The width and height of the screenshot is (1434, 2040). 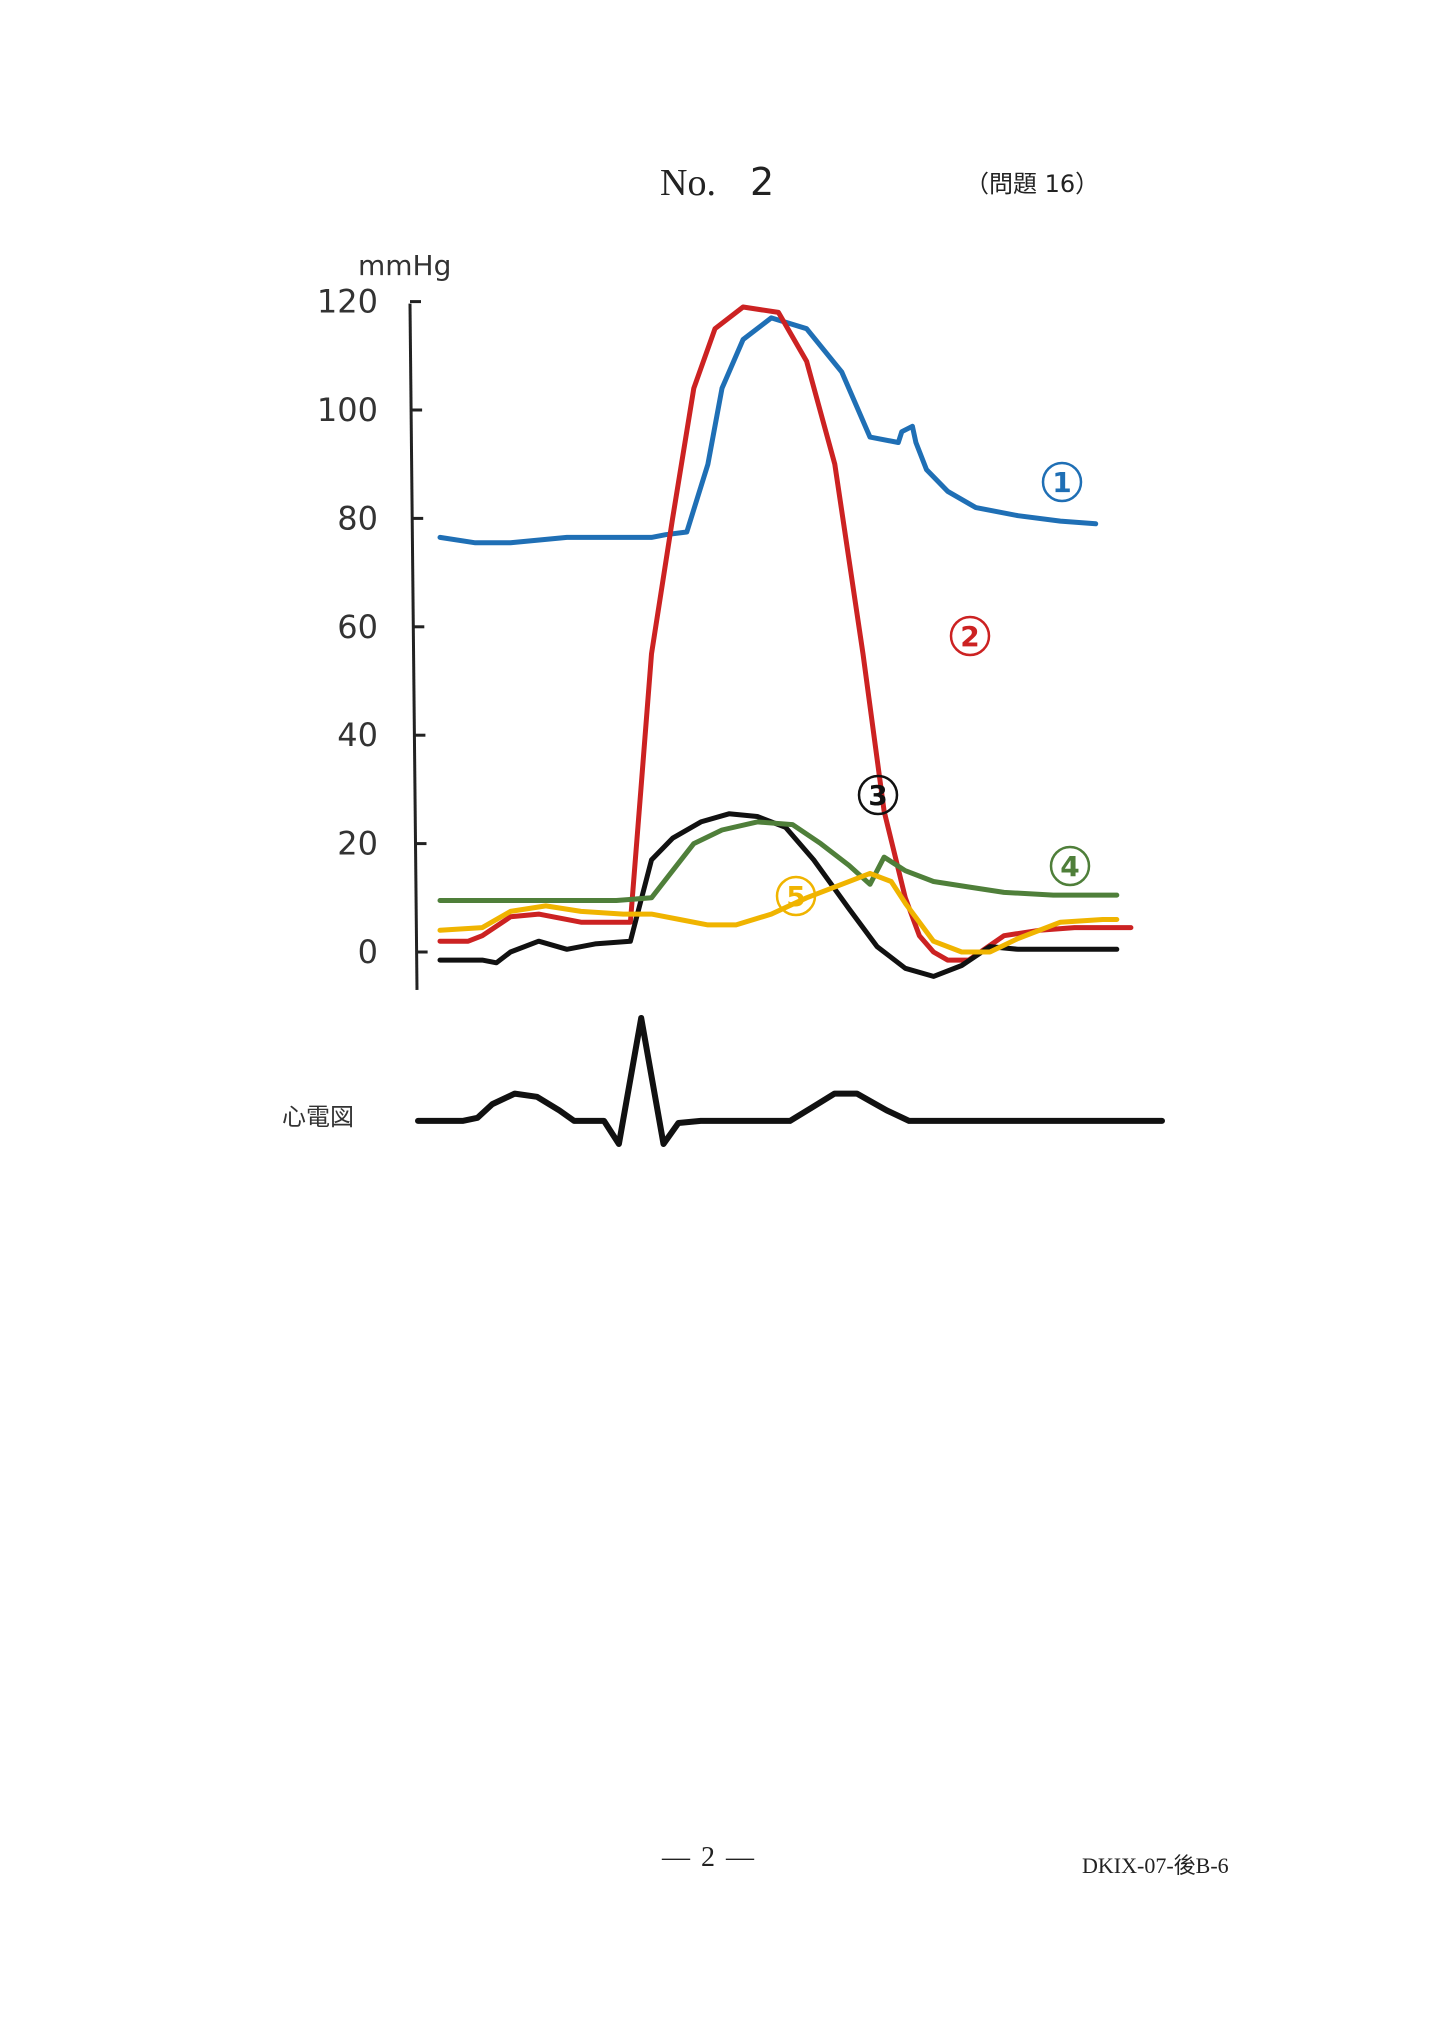 I want to click on series-marker-label-2: 2, so click(x=969, y=636).